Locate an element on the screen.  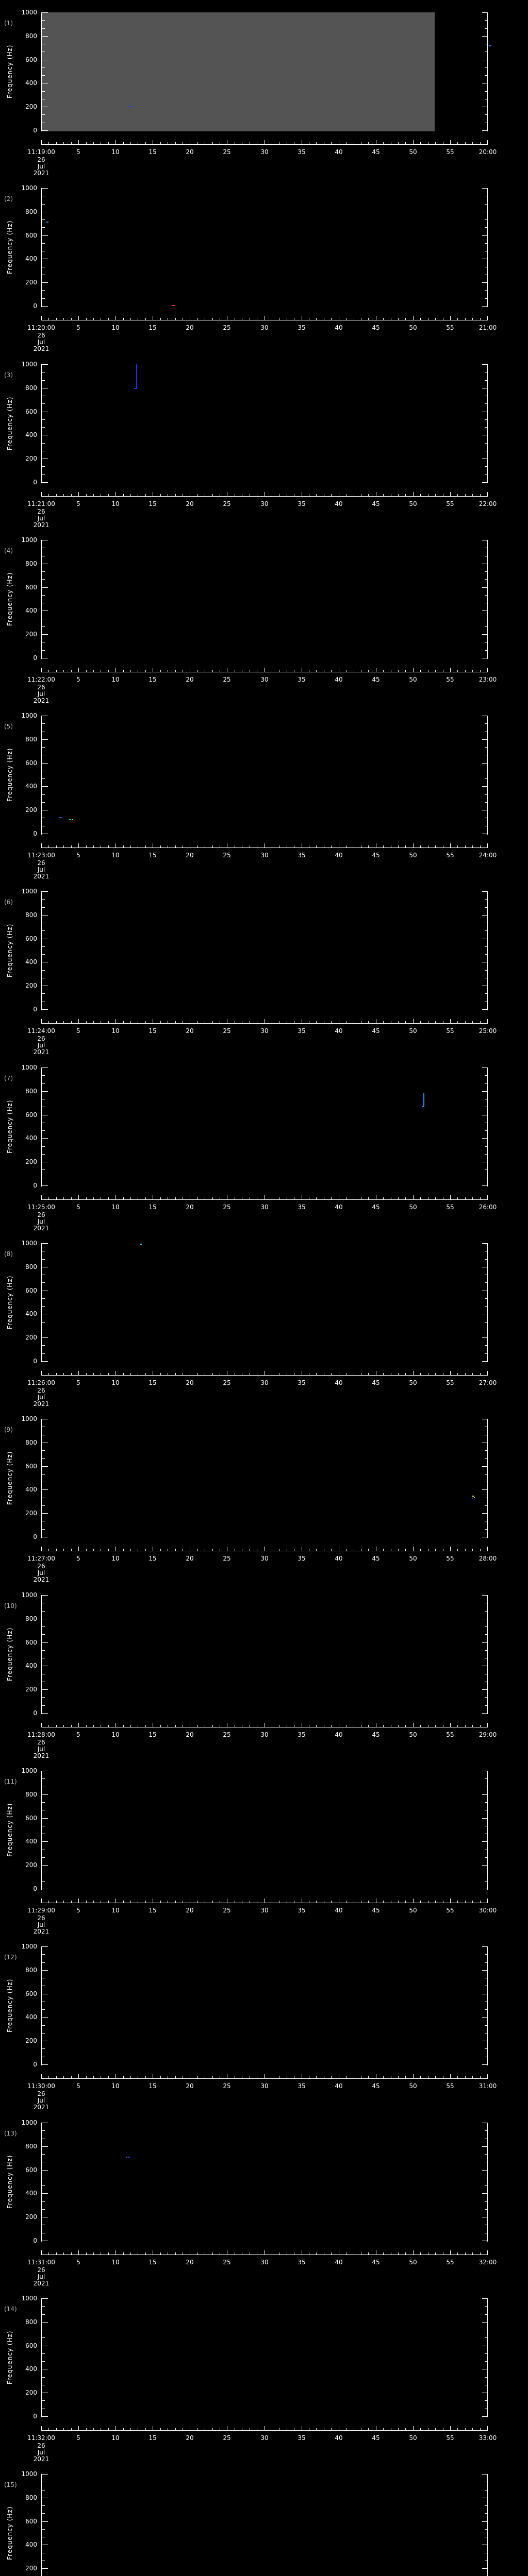
x-end-time-label: 21:00 is located at coordinates (487, 327).